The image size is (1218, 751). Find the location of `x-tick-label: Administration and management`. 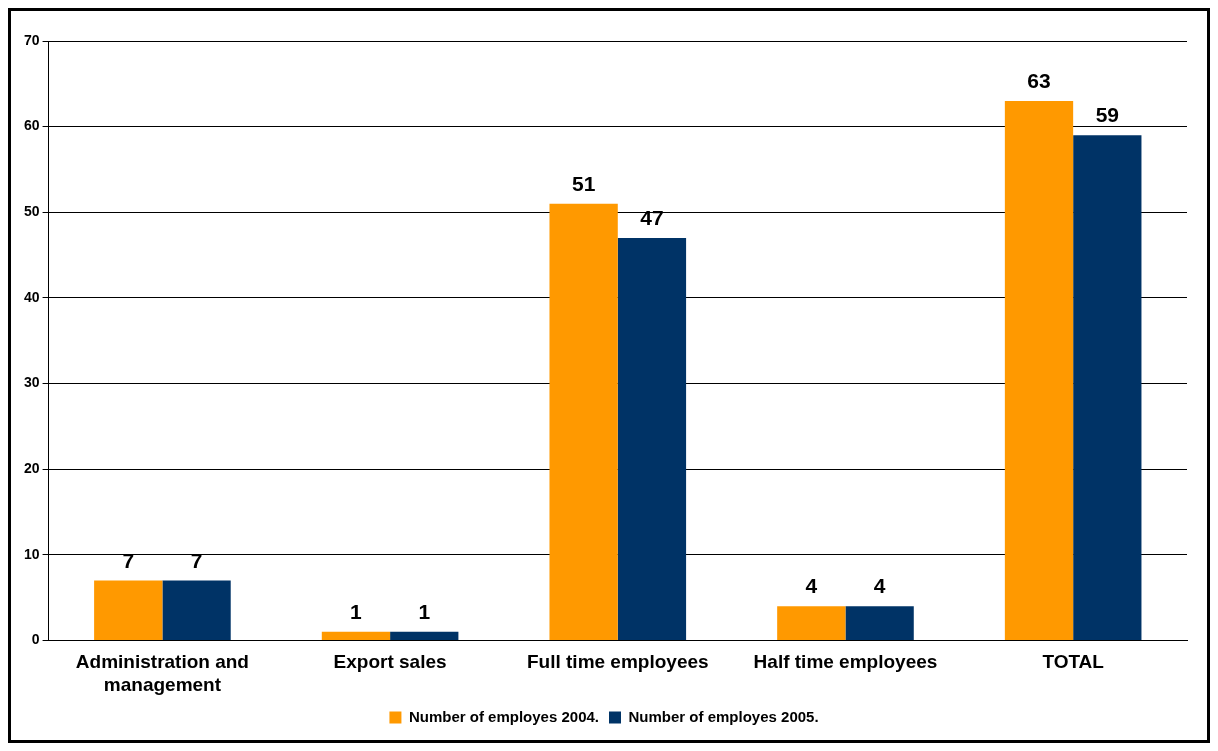

x-tick-label: Administration and management is located at coordinates (162, 673).